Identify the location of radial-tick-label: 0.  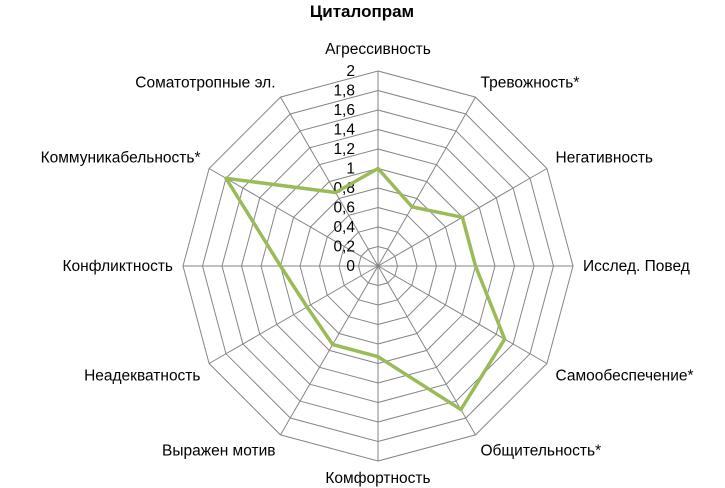
(350, 266).